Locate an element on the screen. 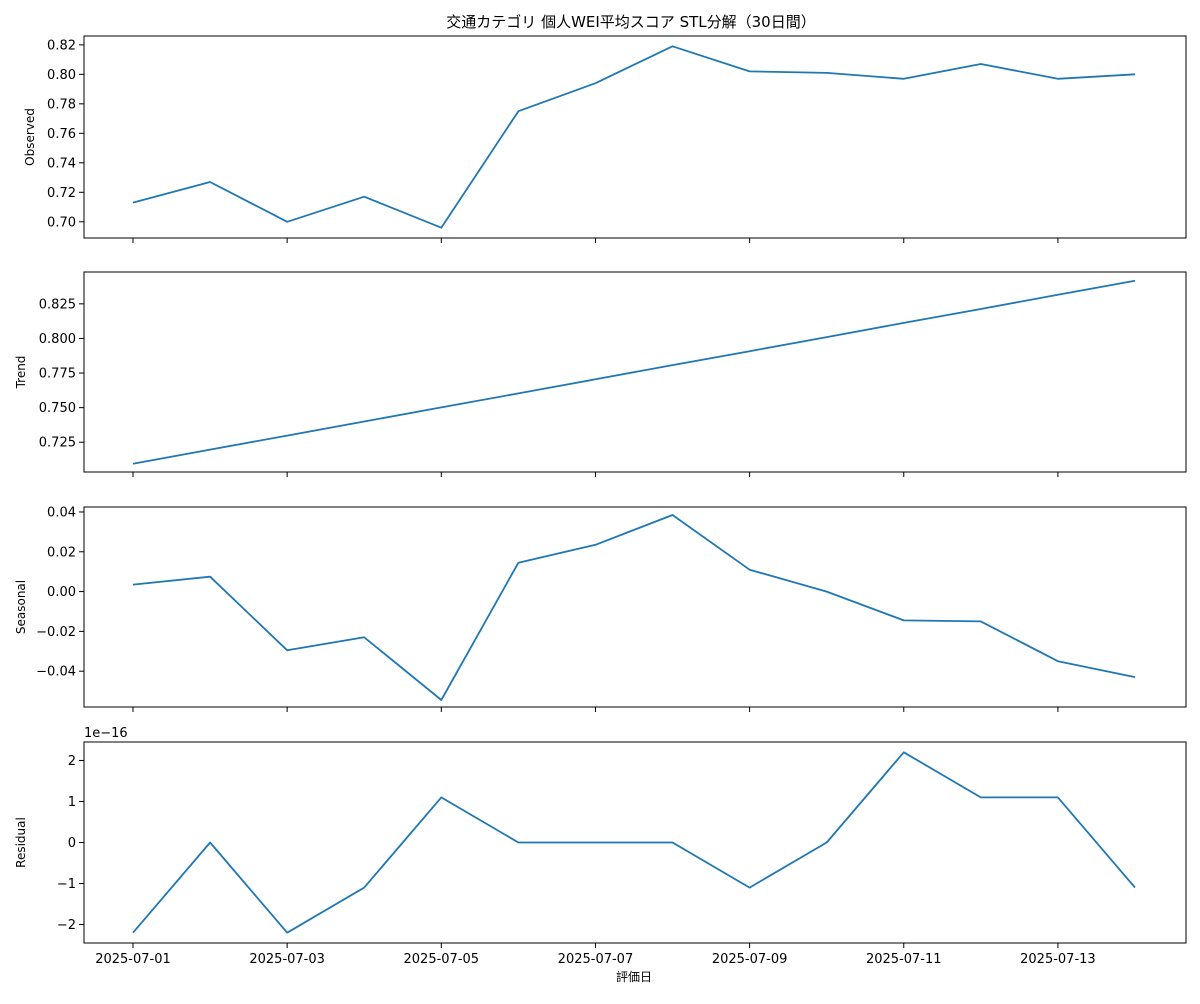 This screenshot has height=1004, width=1200. y-tick-label-residual-0: −2 is located at coordinates (66, 925).